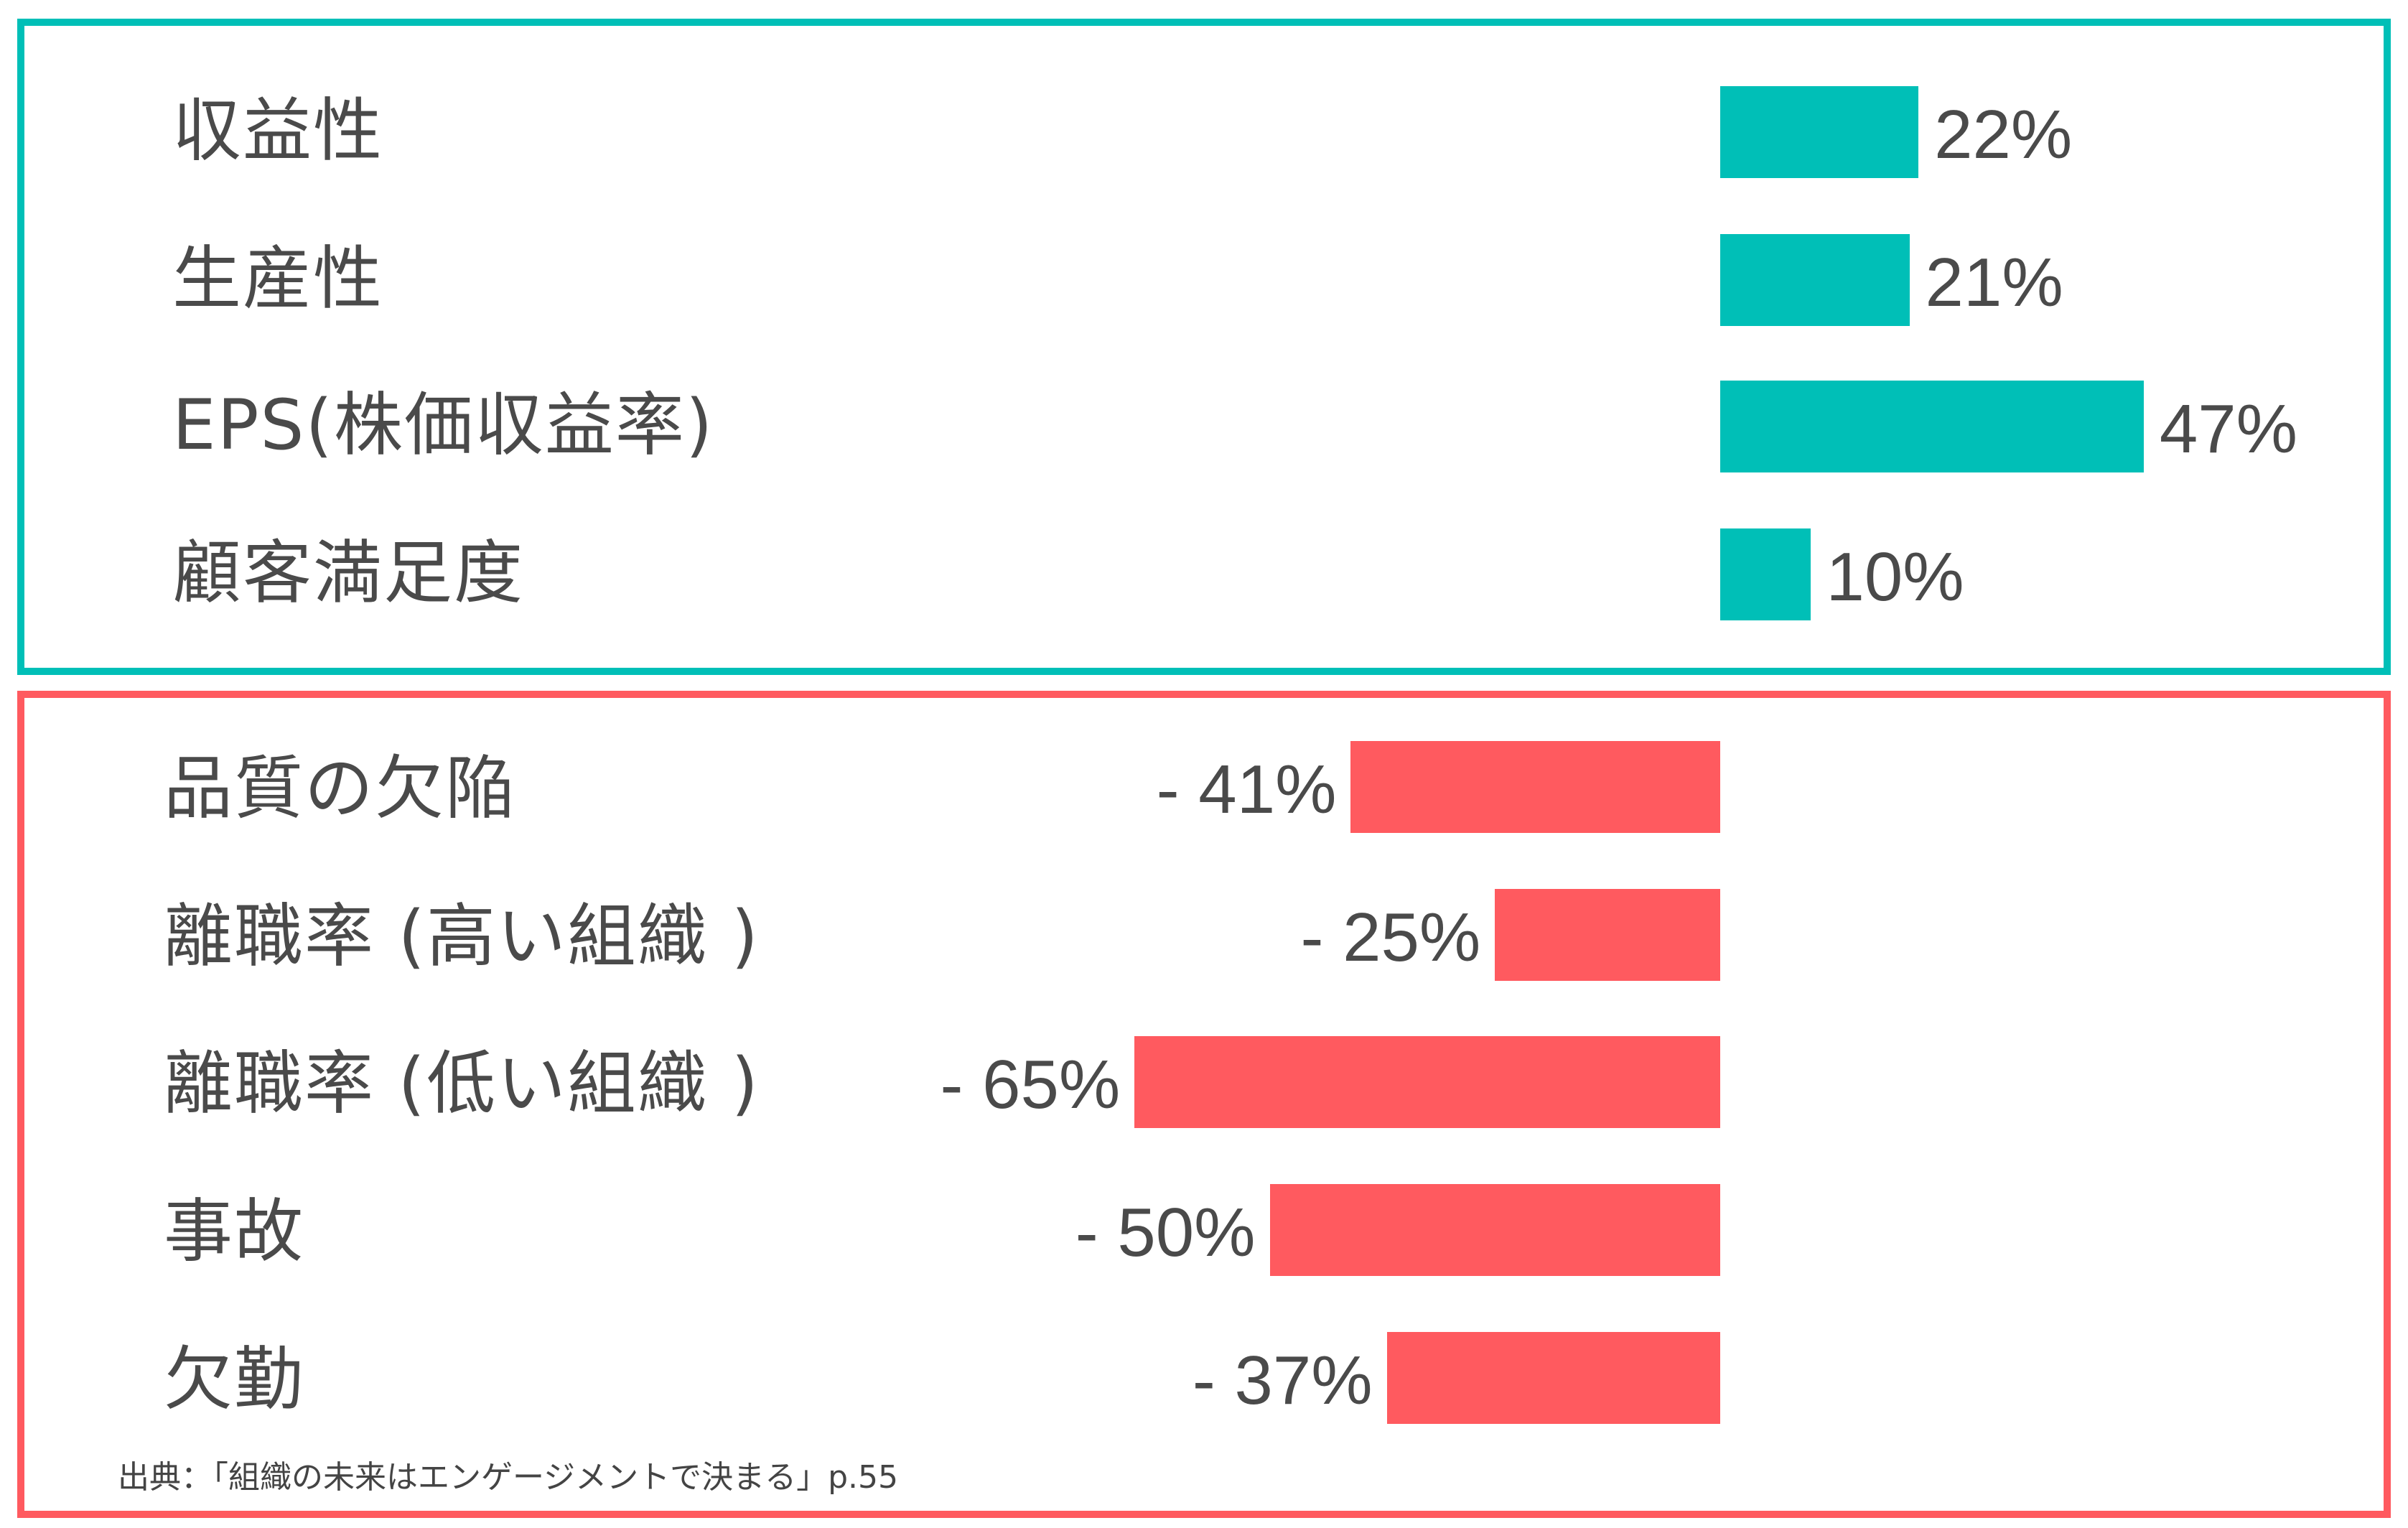  Describe the element at coordinates (277, 279) in the screenshot. I see `category-label: 生産性` at that location.